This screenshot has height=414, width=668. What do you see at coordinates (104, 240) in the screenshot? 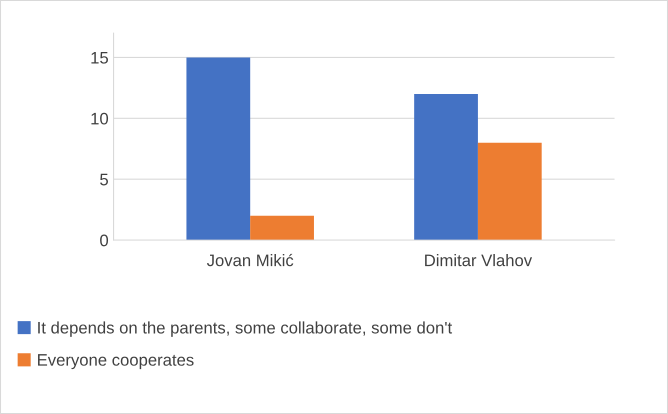
I see `y-tick-label: 0` at bounding box center [104, 240].